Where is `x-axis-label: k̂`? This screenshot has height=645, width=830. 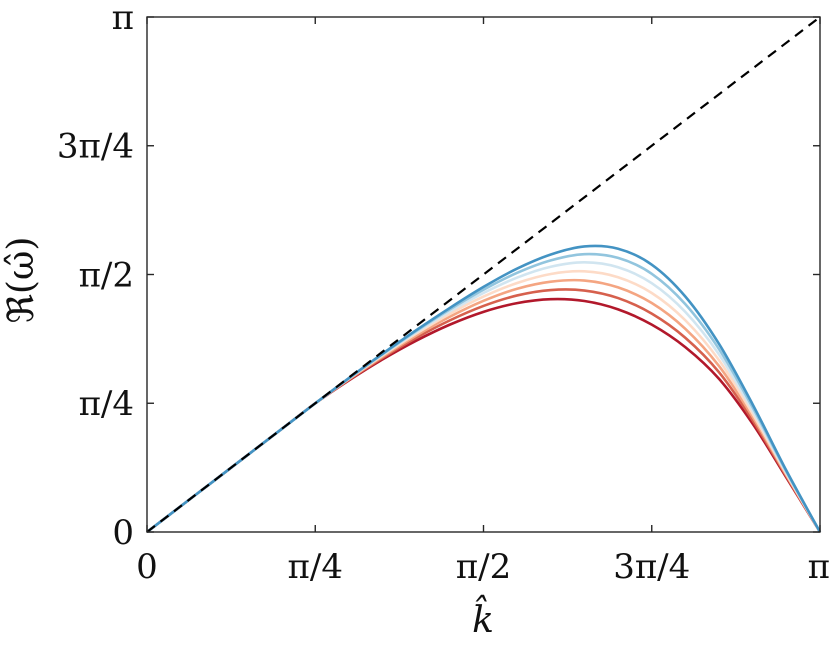 x-axis-label: k̂ is located at coordinates (483, 618).